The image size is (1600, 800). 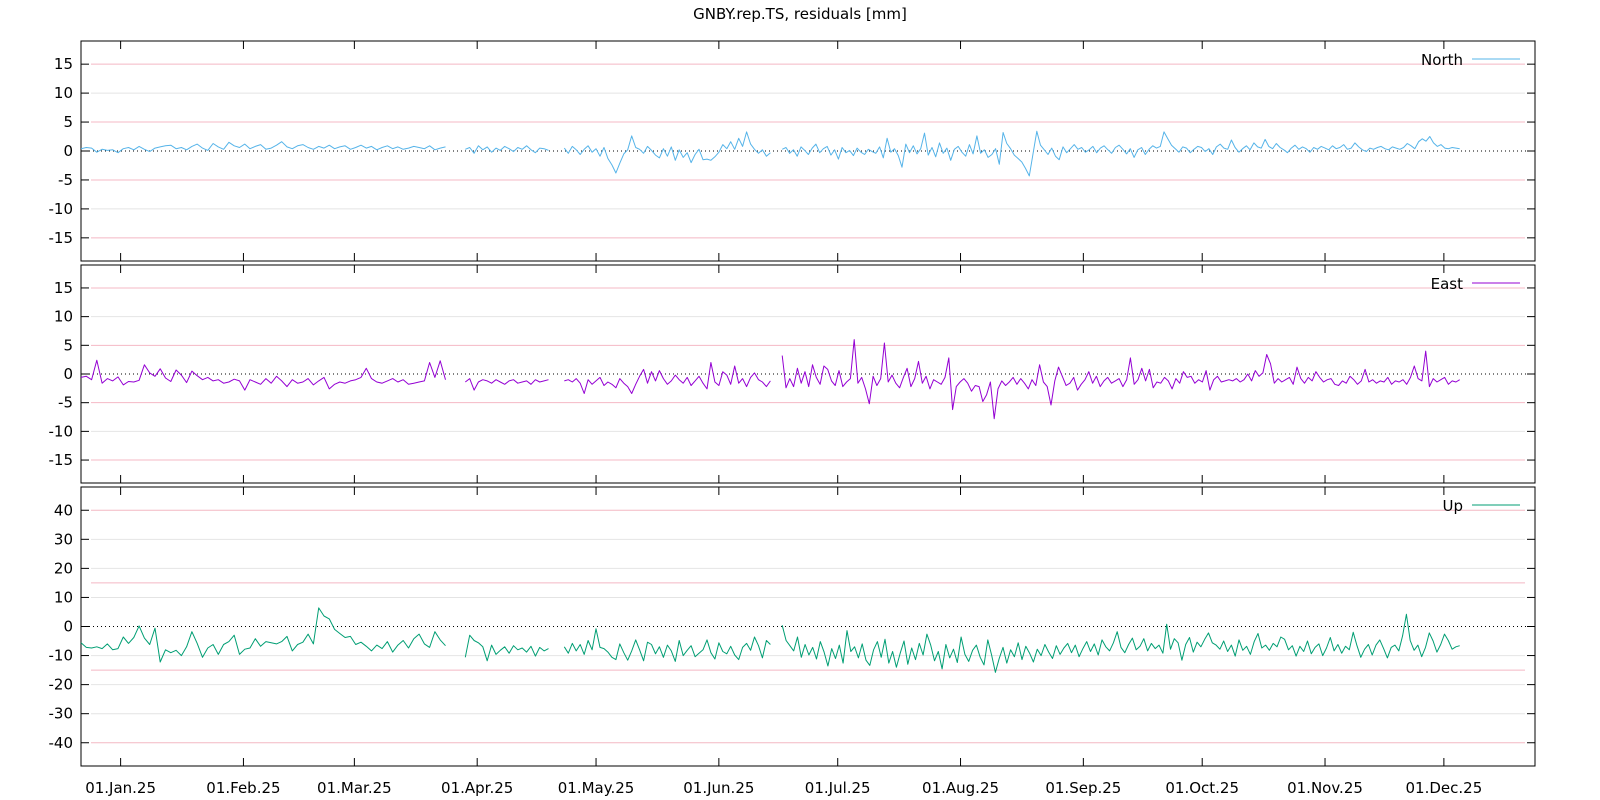 I want to click on x-tick-label: 01.Nov.25, so click(x=1325, y=788).